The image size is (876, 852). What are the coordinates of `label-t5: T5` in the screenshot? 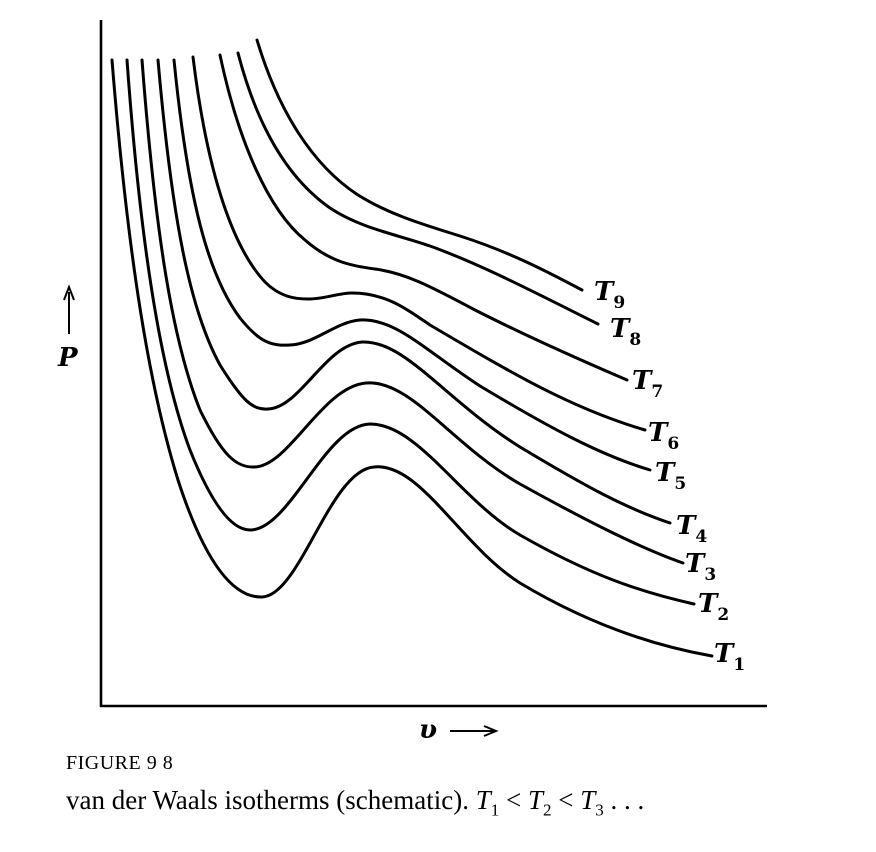 It's located at (670, 476).